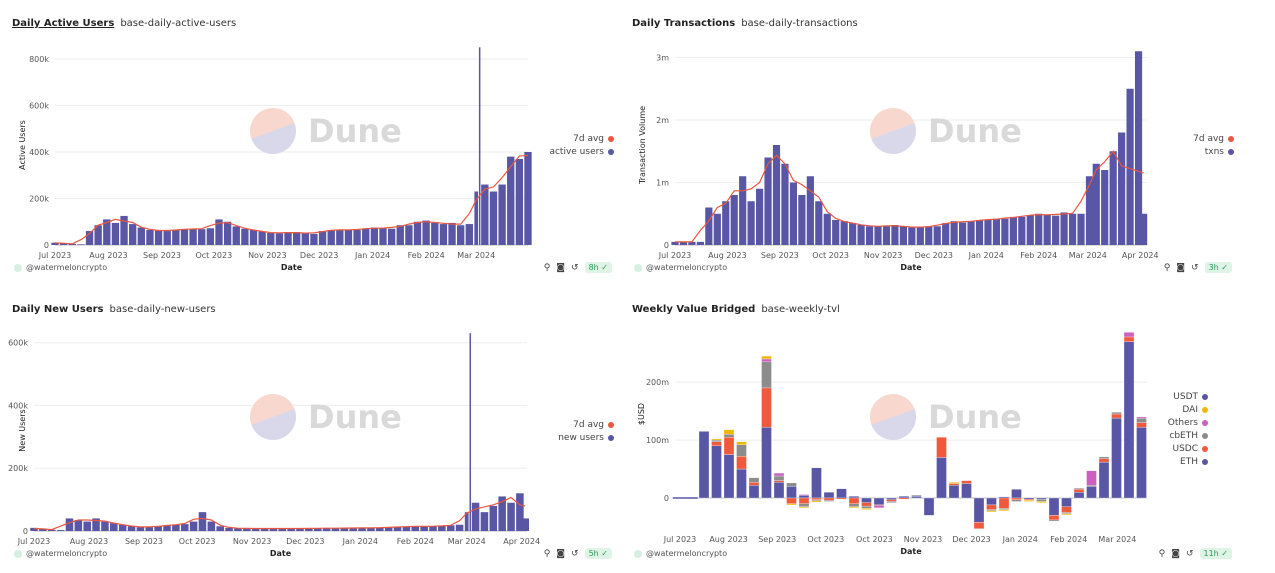  What do you see at coordinates (581, 152) in the screenshot?
I see `legend-item: active users` at bounding box center [581, 152].